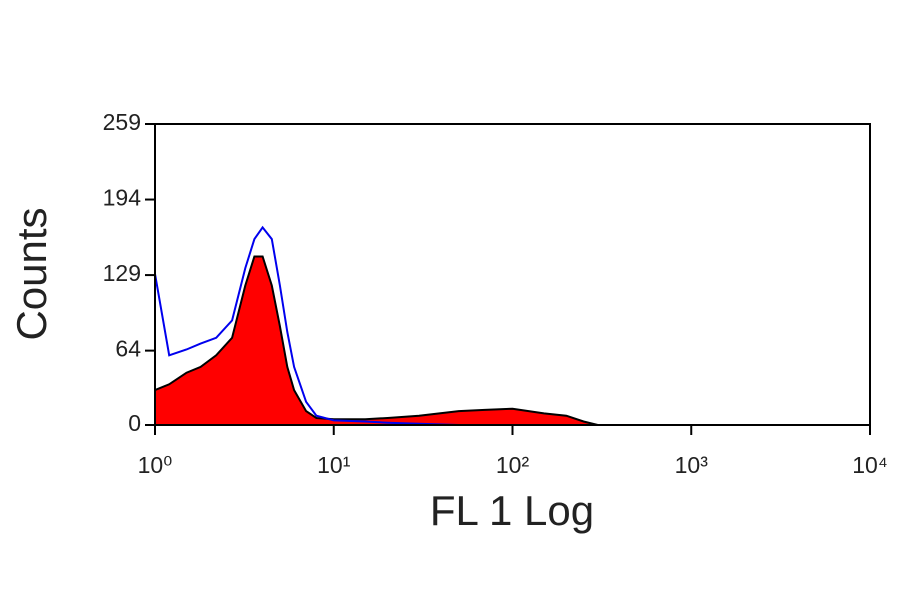 The width and height of the screenshot is (900, 594). What do you see at coordinates (31, 273) in the screenshot?
I see `y-axis-label: Counts` at bounding box center [31, 273].